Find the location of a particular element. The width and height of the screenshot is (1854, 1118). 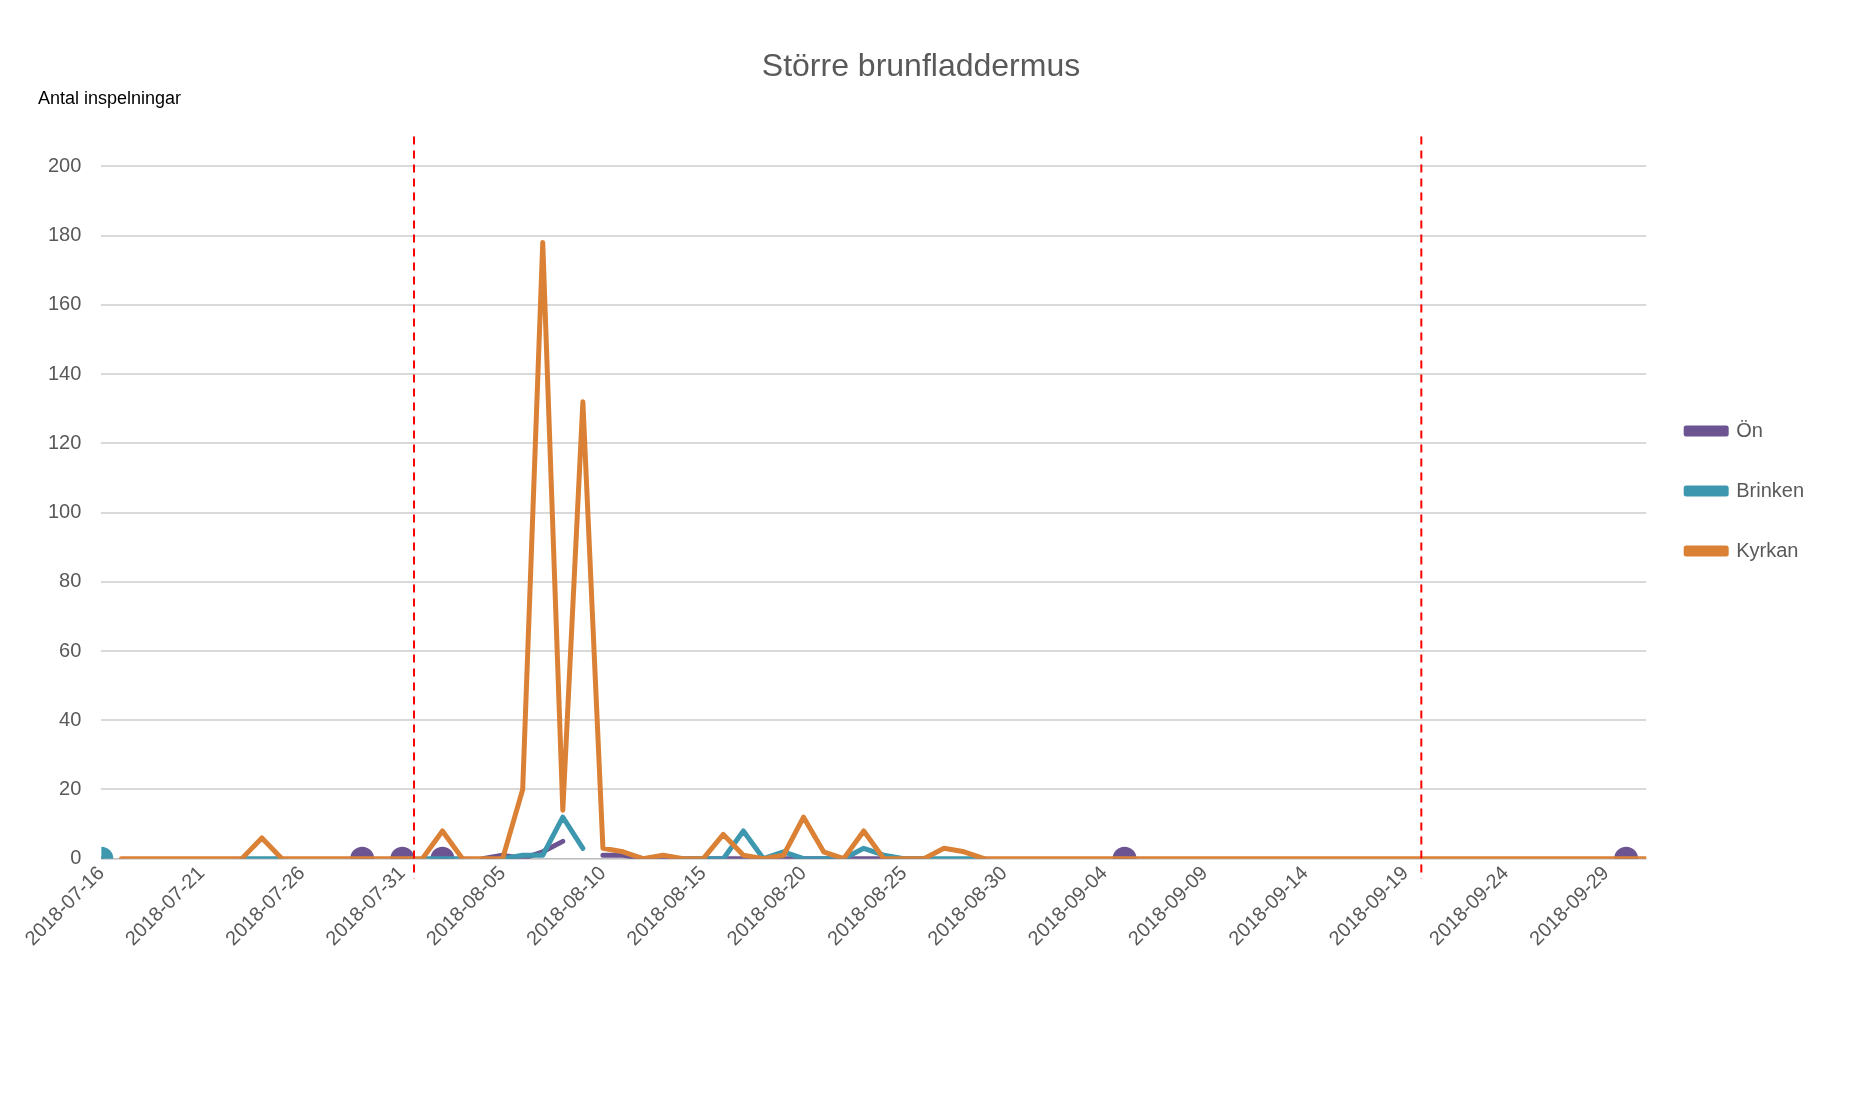

legend-label: Kyrkan is located at coordinates (1767, 549).